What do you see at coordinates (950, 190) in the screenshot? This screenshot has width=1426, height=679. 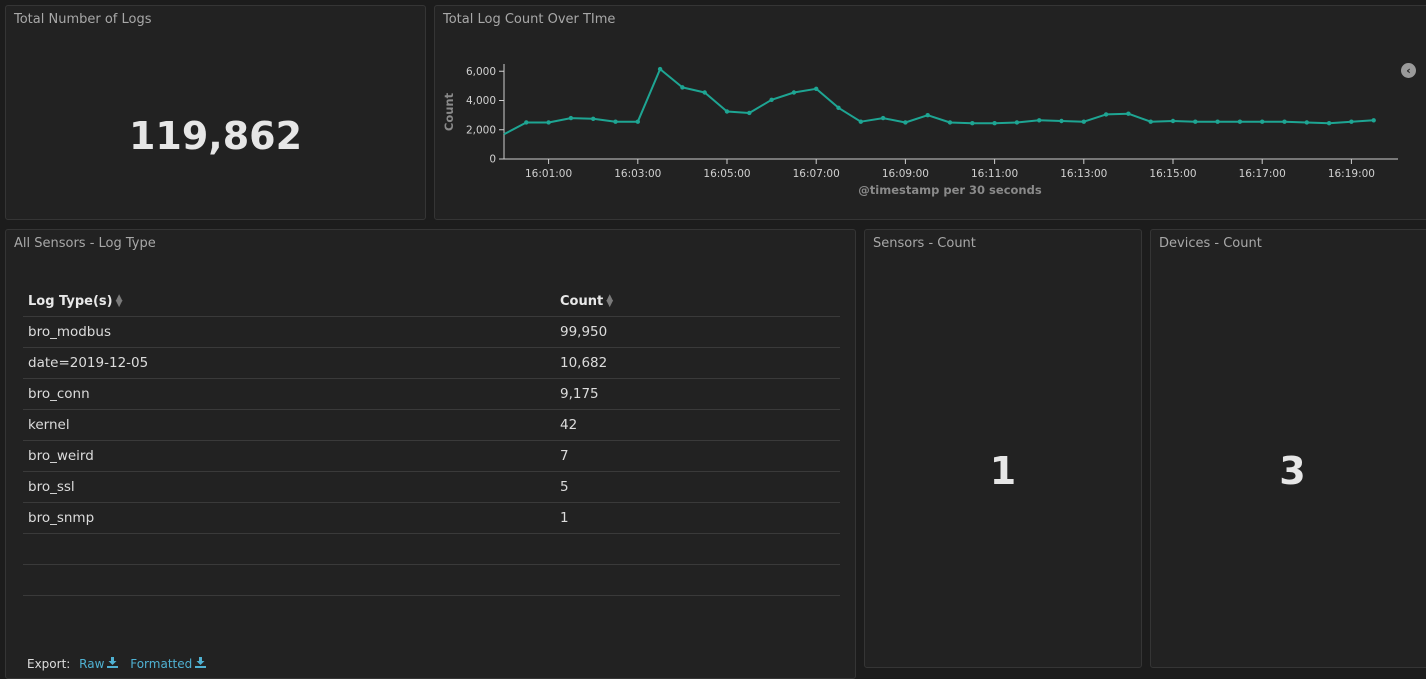 I see `x-axis-title: @timestamp per 30 seconds` at bounding box center [950, 190].